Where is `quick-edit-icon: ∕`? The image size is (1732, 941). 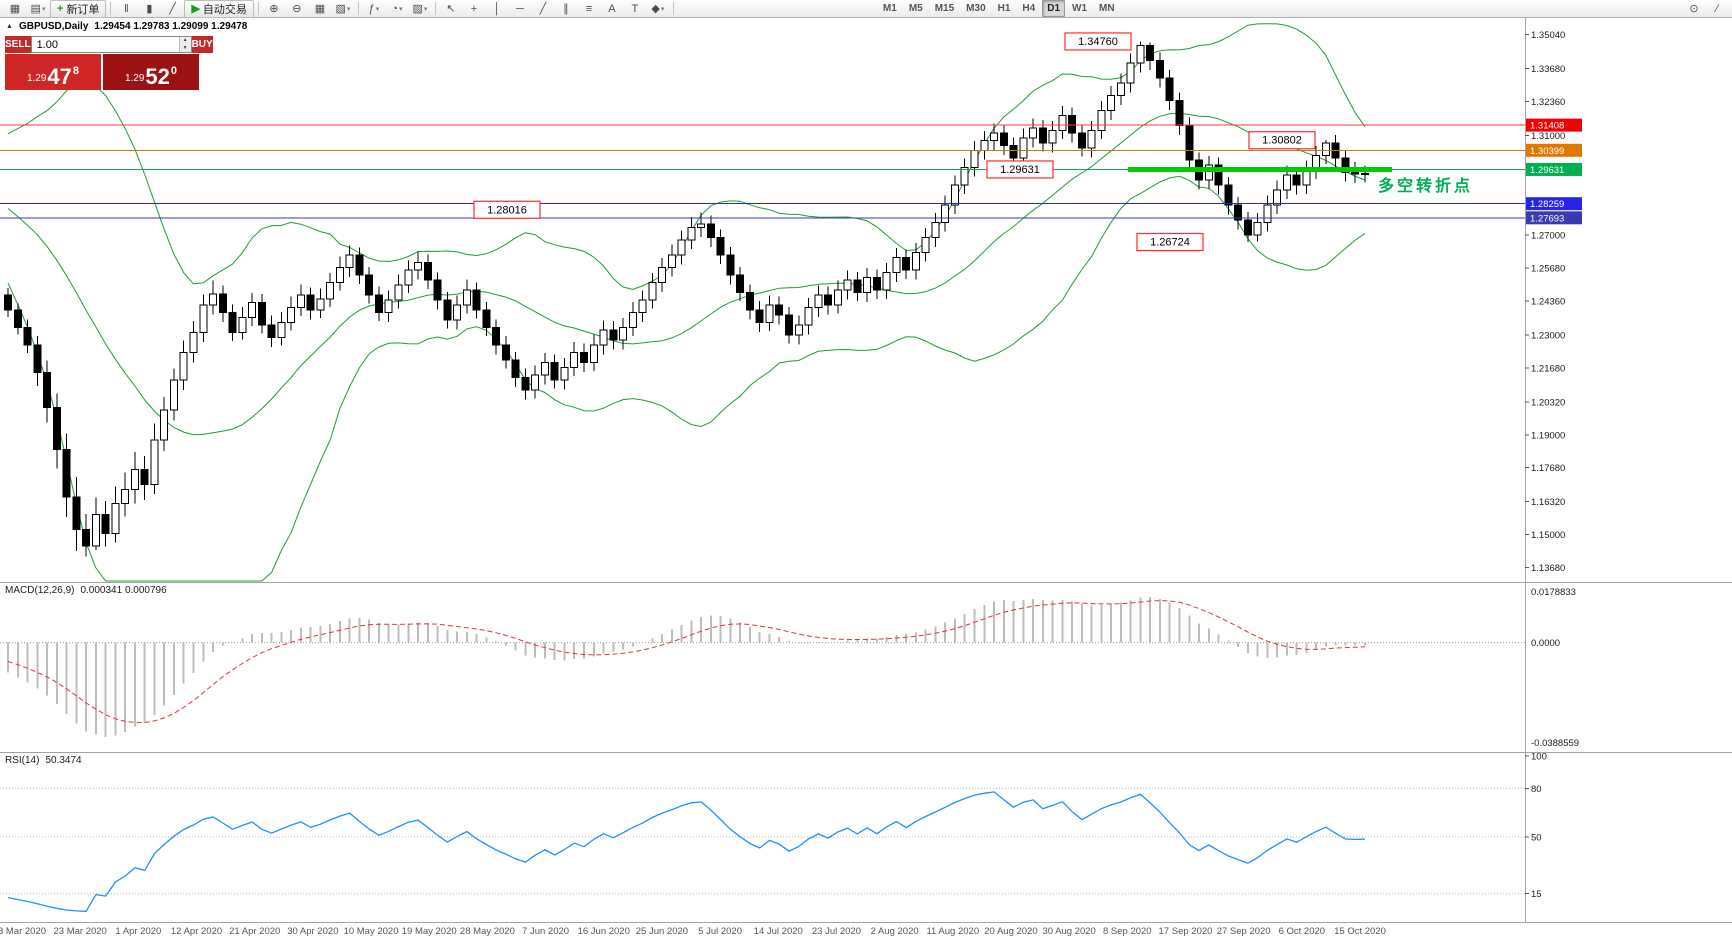 quick-edit-icon: ∕ is located at coordinates (1717, 8).